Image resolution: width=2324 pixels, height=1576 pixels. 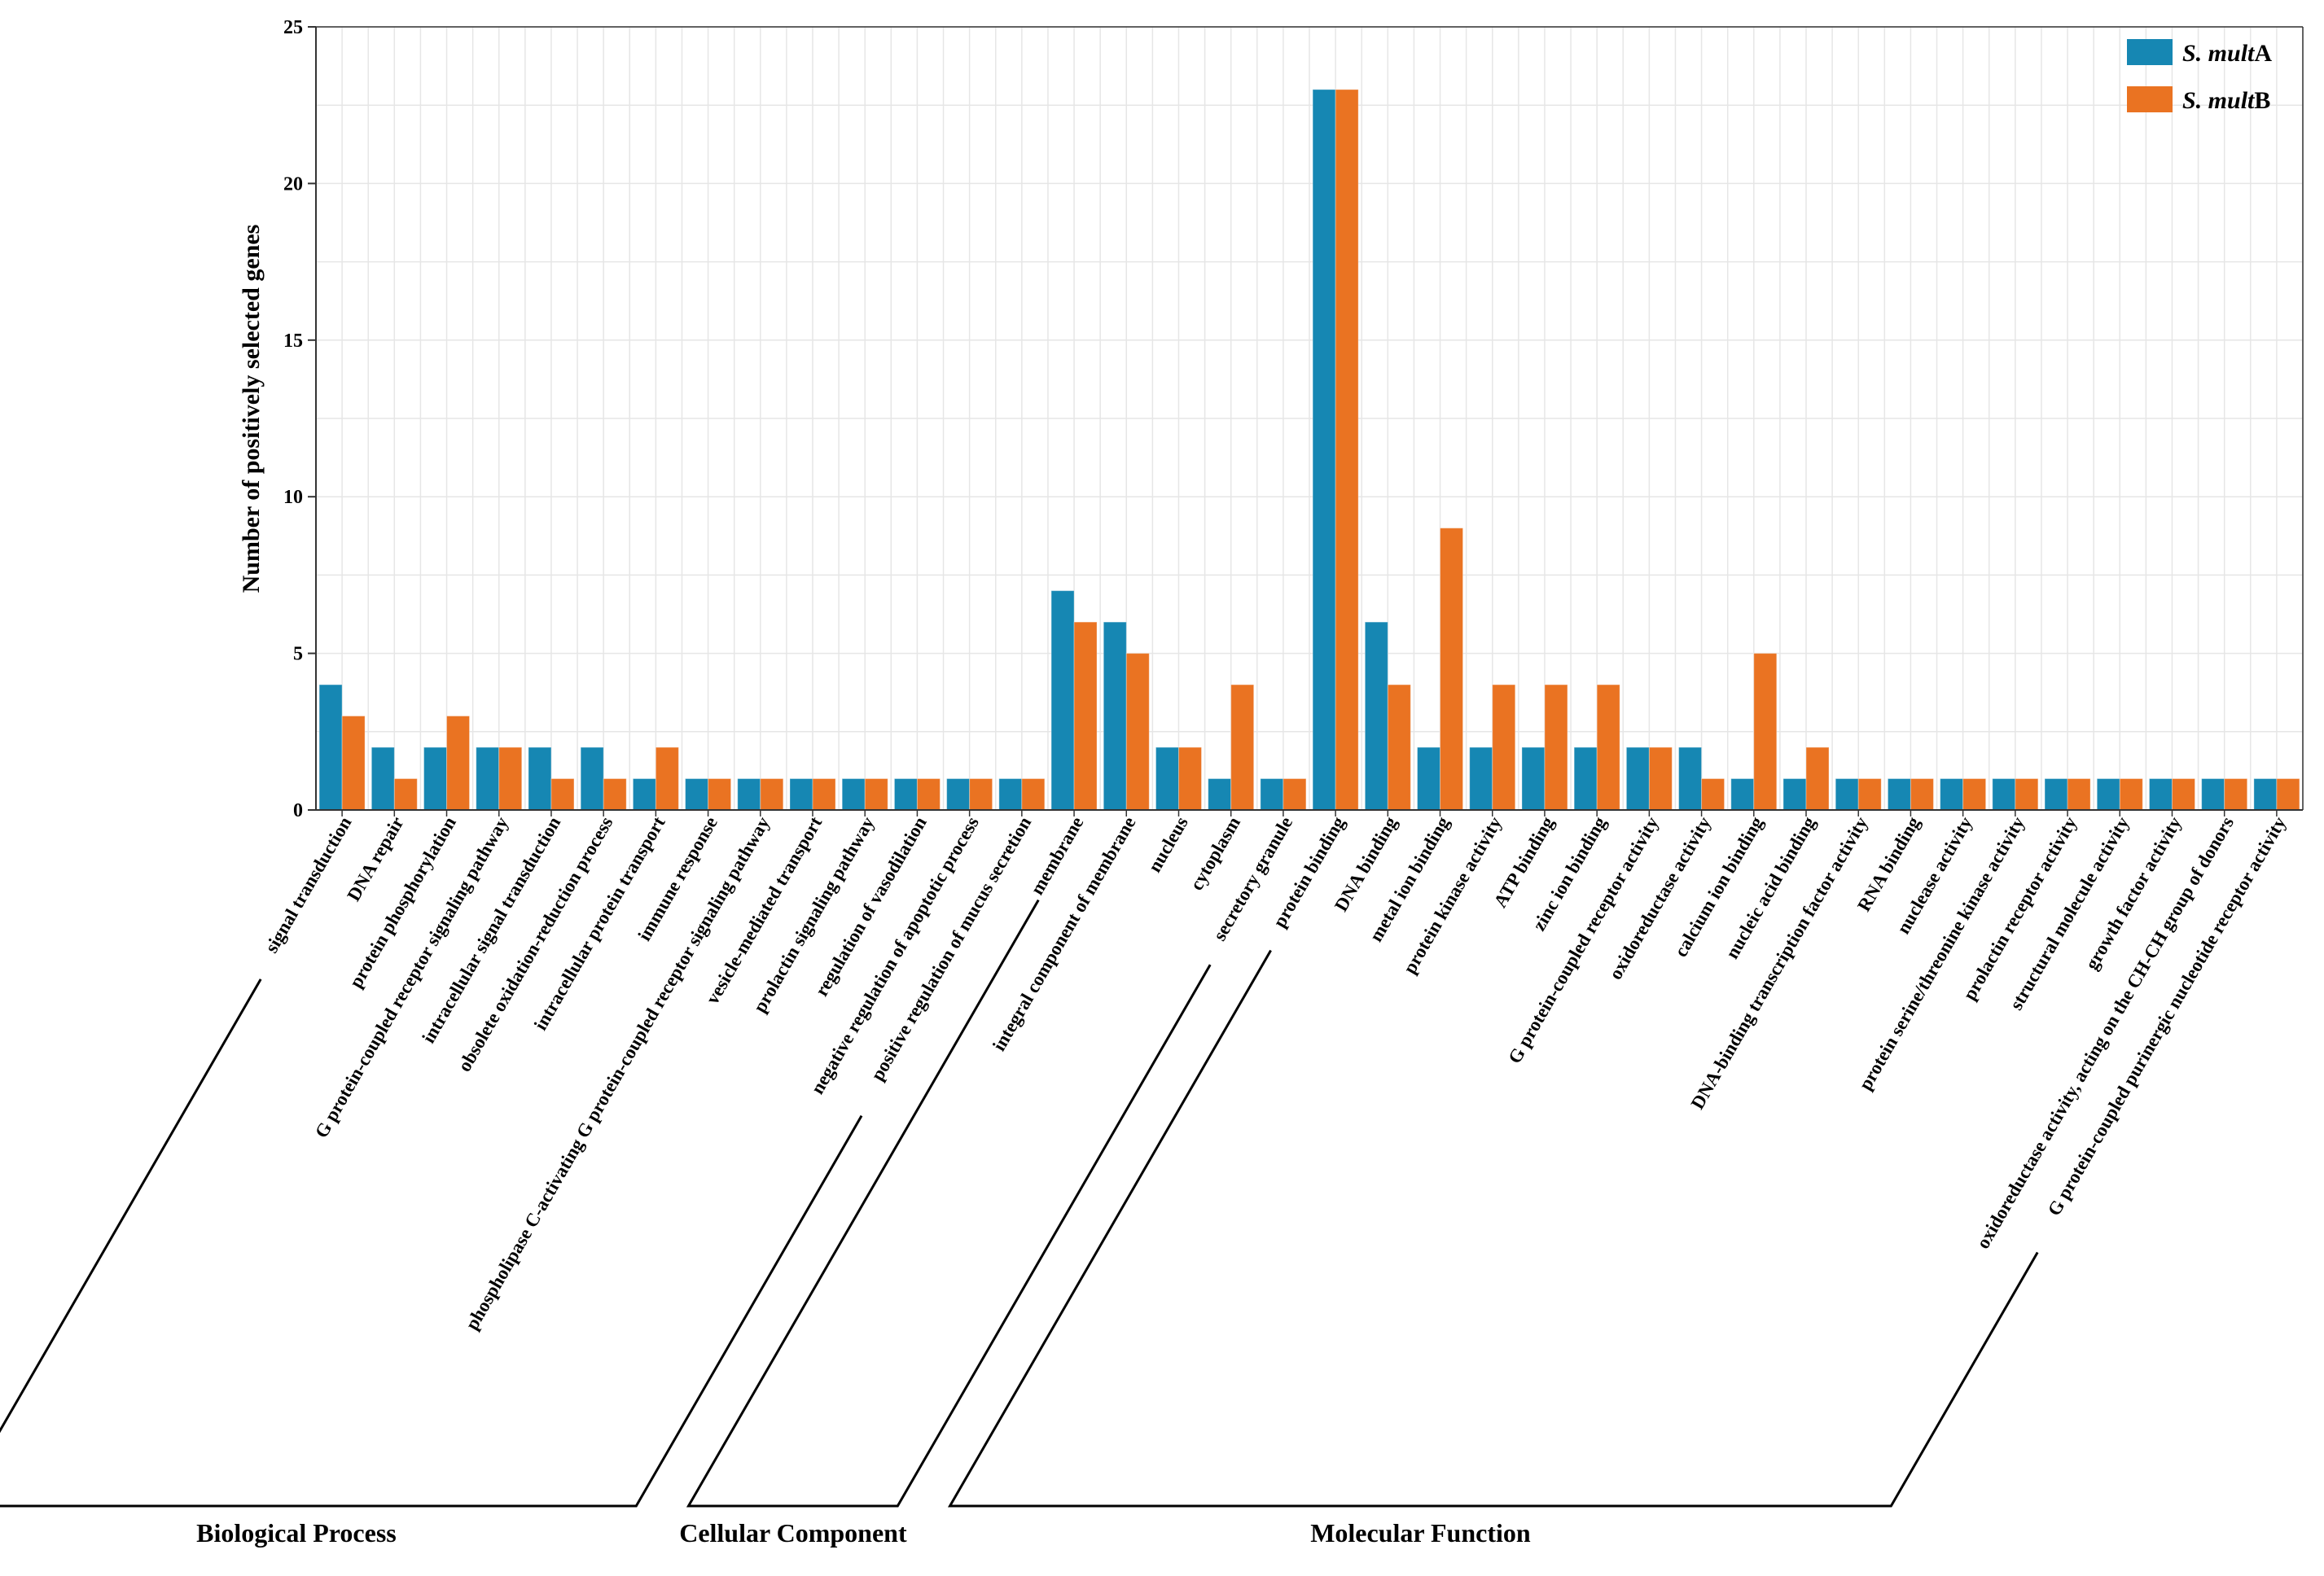 What do you see at coordinates (949, 1203) in the screenshot?
I see `group-bracket-cellular-component` at bounding box center [949, 1203].